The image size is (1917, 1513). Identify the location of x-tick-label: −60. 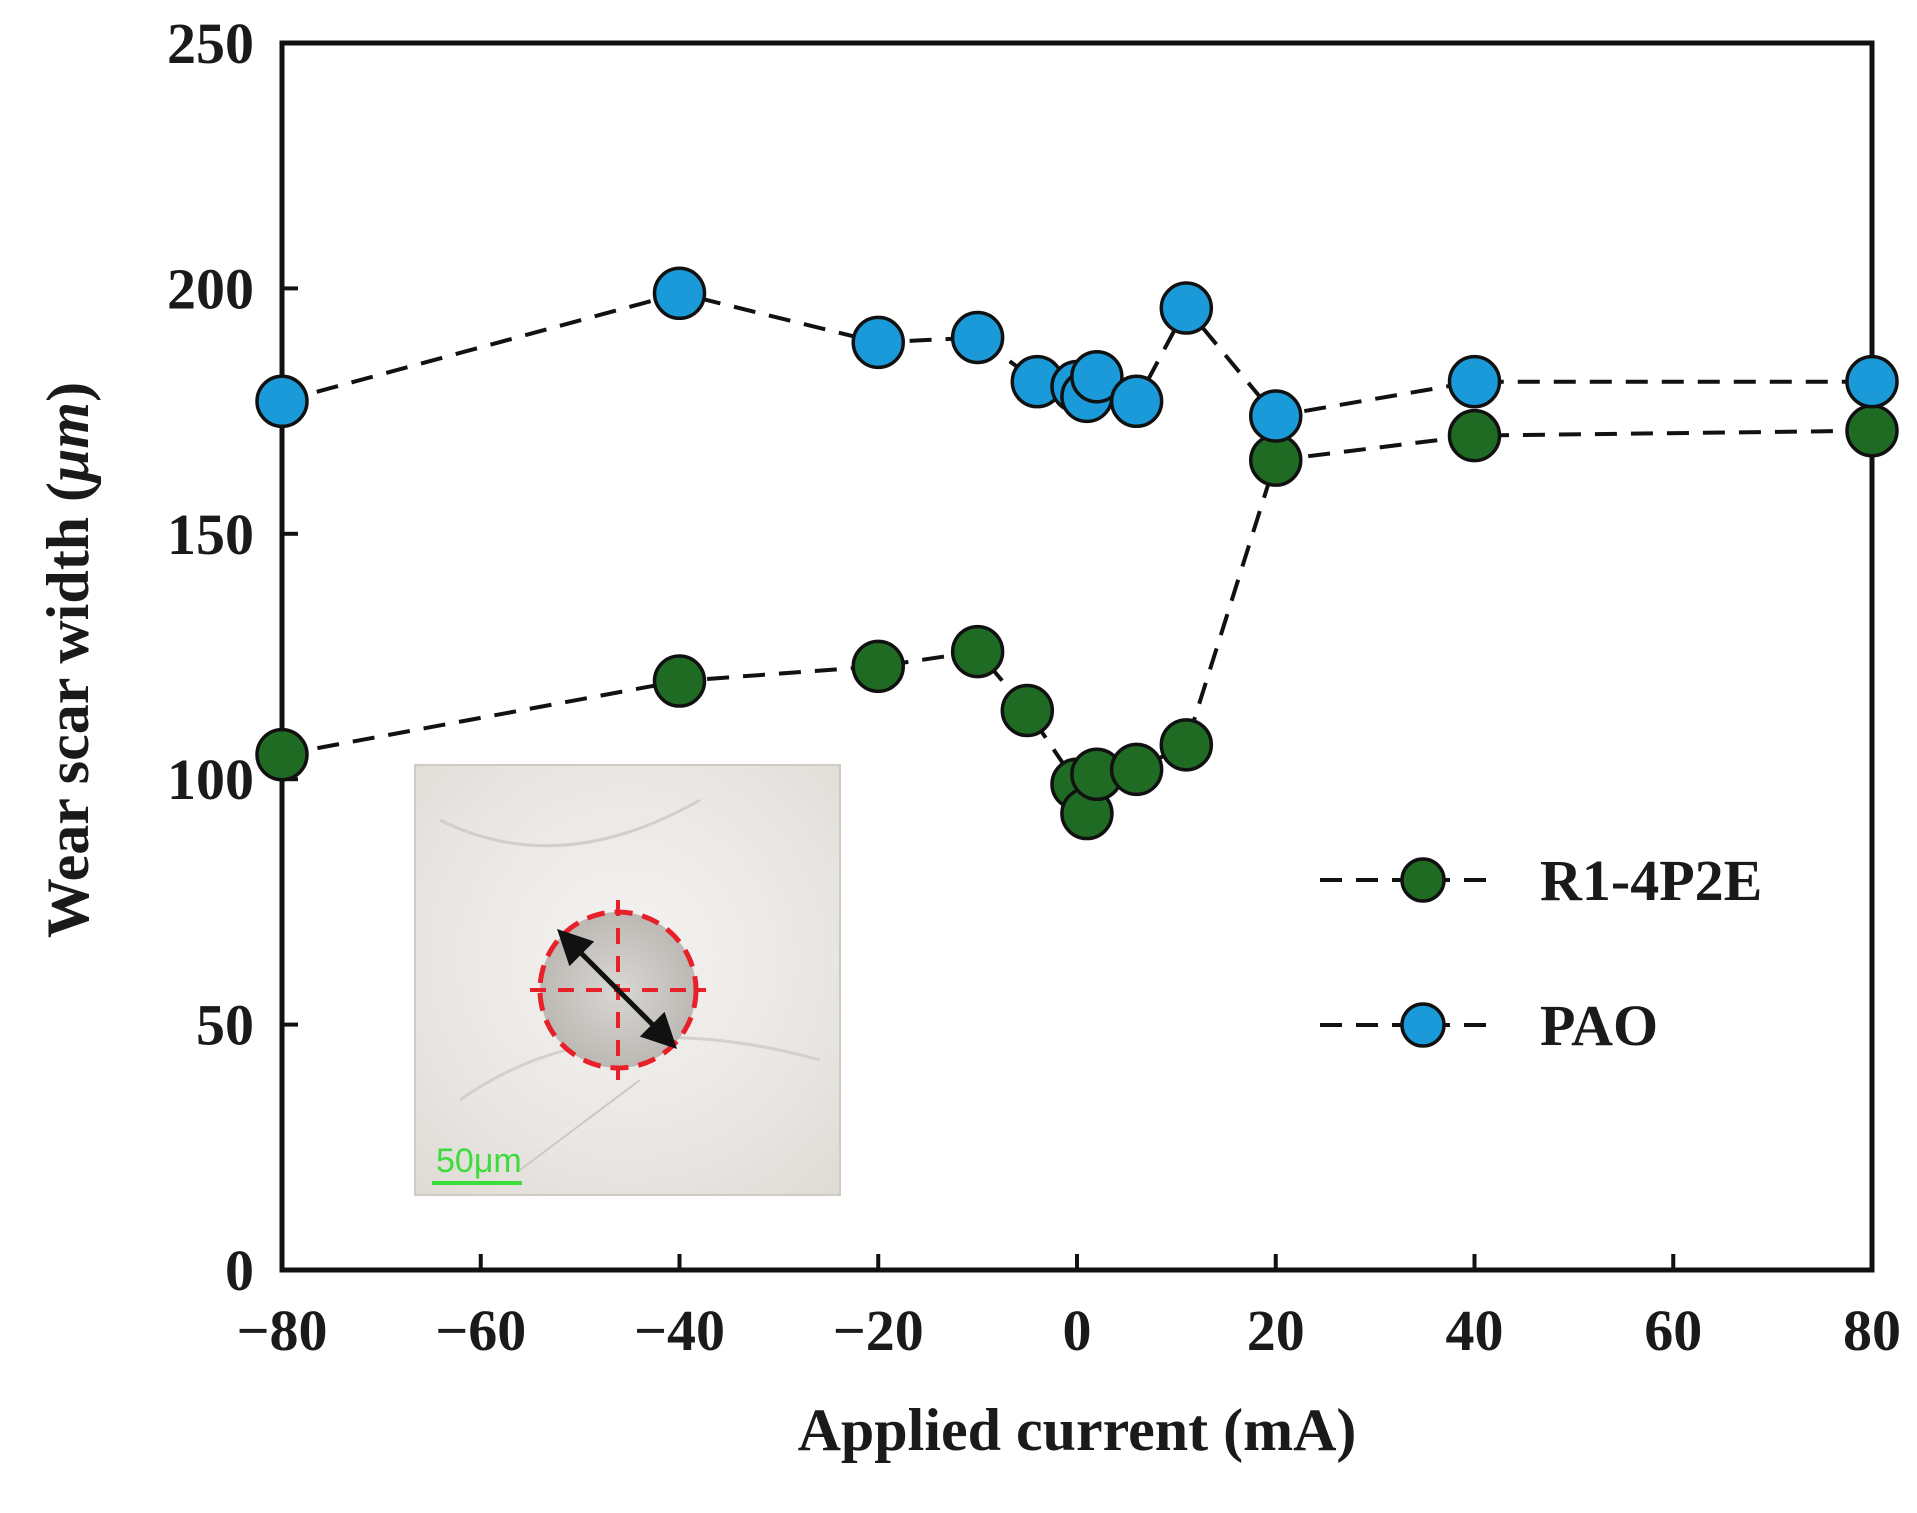
(480, 1330).